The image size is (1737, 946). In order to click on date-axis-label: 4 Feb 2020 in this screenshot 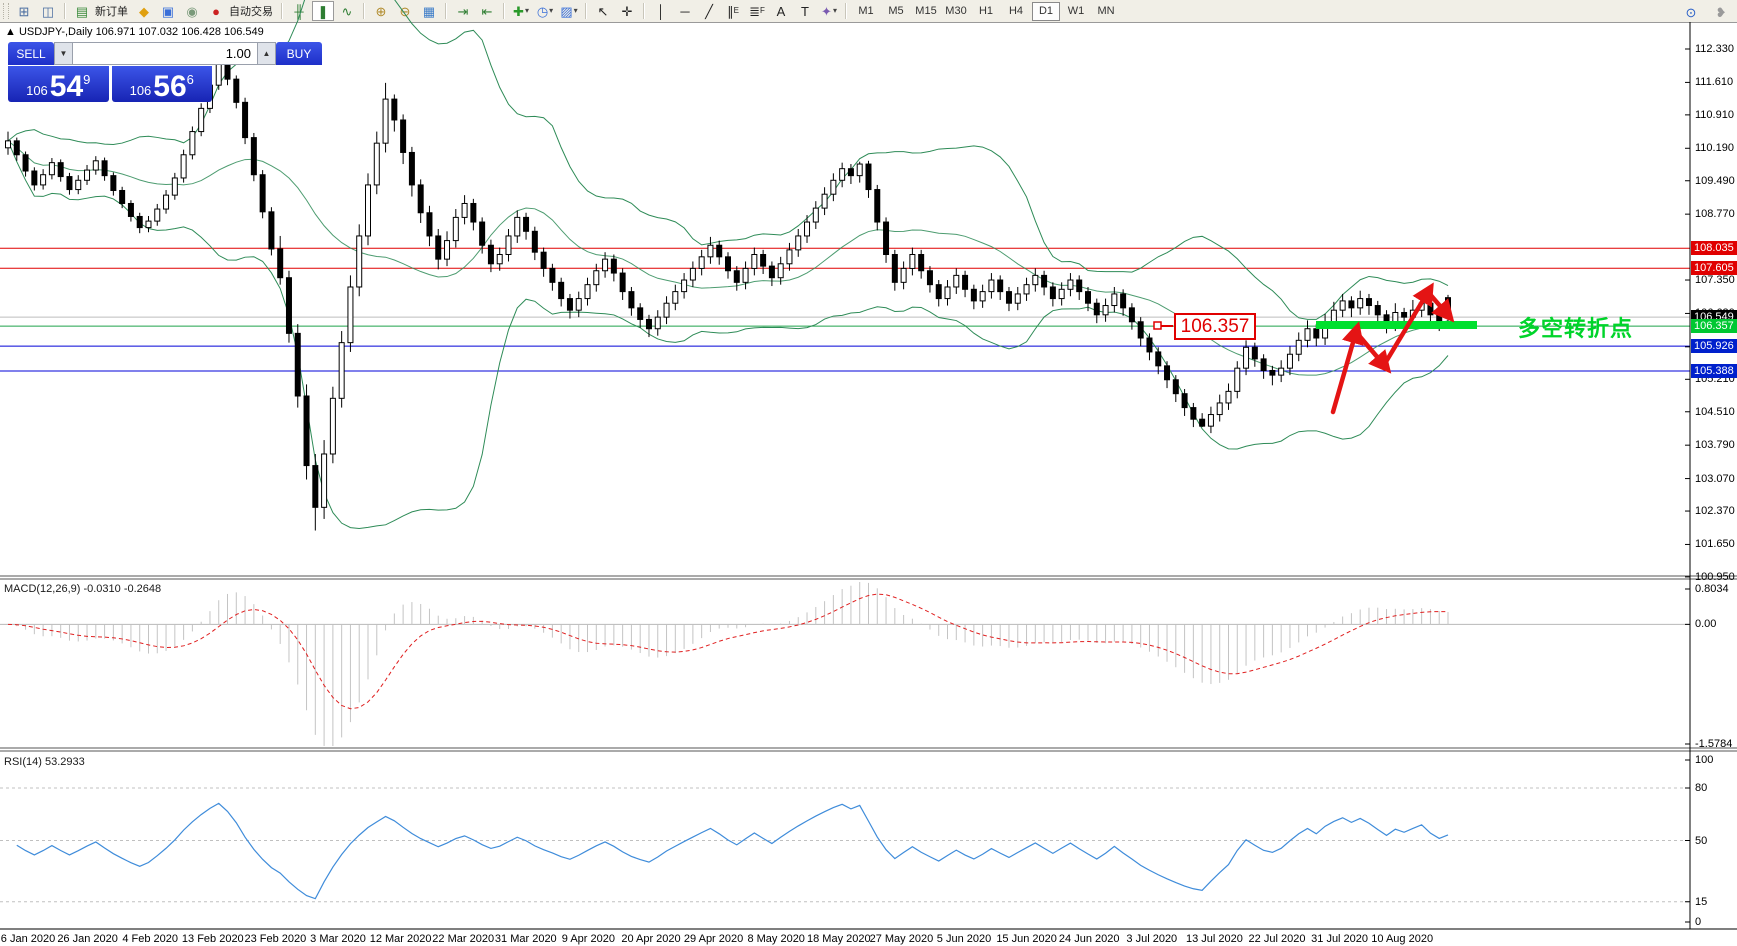, I will do `click(150, 939)`.